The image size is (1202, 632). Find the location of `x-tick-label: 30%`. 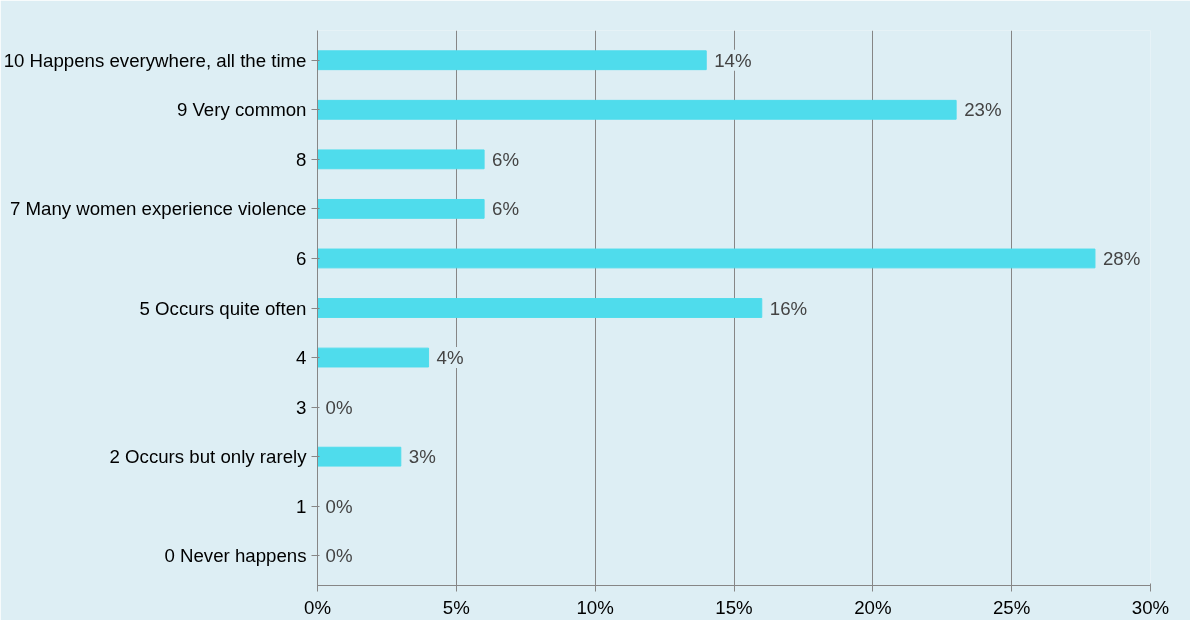

x-tick-label: 30% is located at coordinates (1150, 607).